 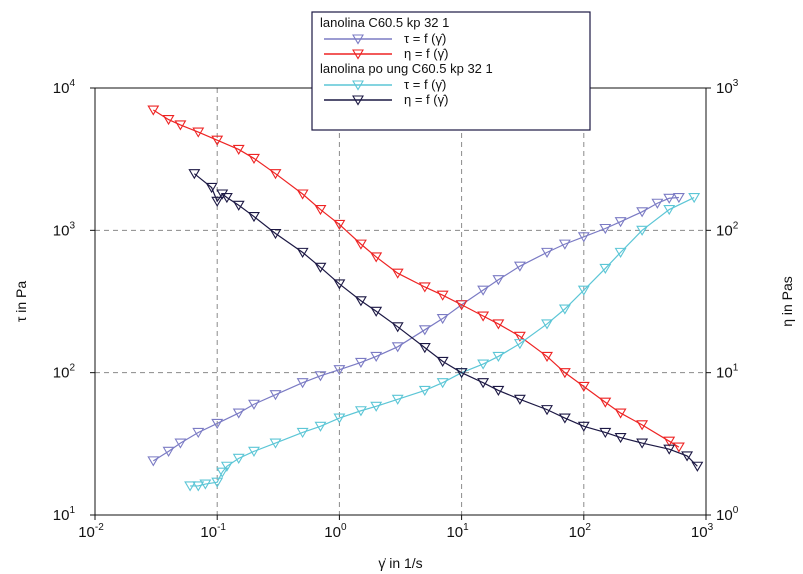 I want to click on y-tick-label-right: 10³, so click(x=727, y=87).